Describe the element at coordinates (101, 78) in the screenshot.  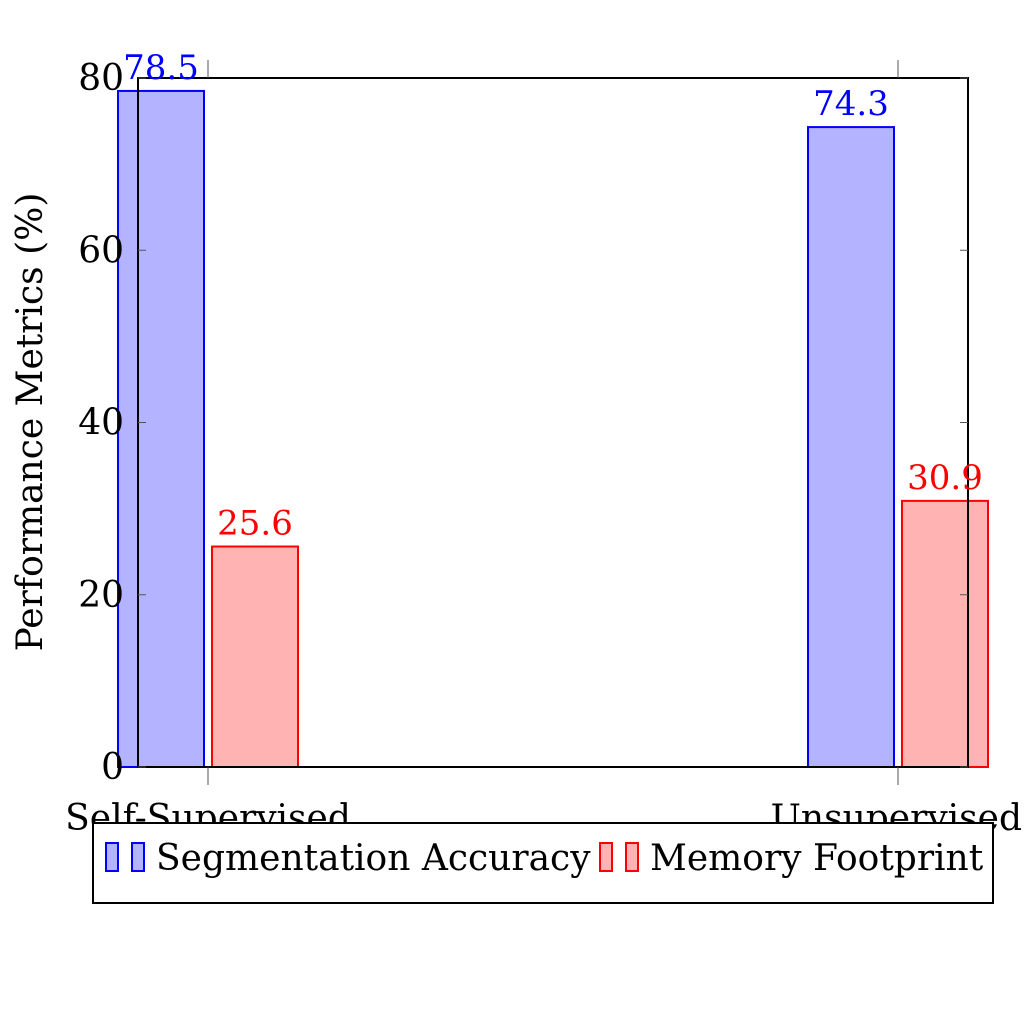
I see `y-tick-label: 80` at that location.